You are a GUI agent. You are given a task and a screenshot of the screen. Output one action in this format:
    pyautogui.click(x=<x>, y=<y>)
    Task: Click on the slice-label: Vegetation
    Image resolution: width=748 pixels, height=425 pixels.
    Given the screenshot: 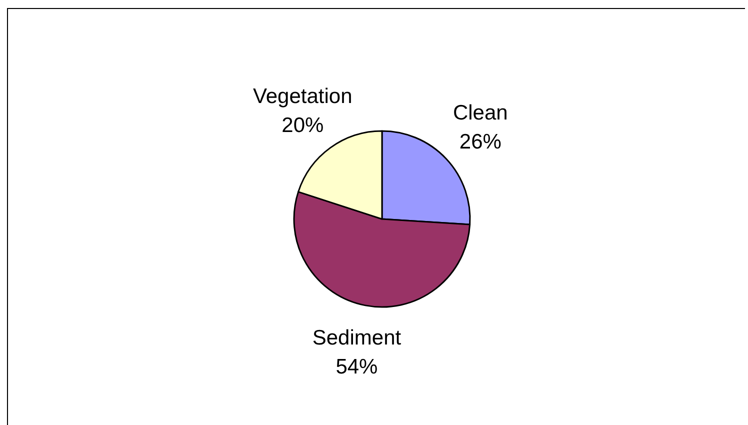 What is the action you would take?
    pyautogui.click(x=302, y=96)
    